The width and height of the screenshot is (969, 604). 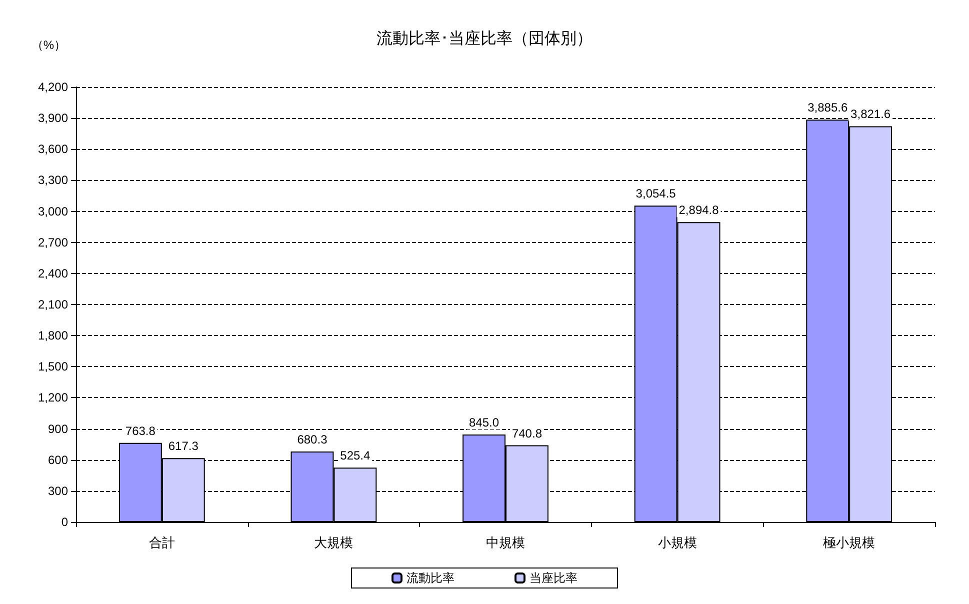 What do you see at coordinates (53, 397) in the screenshot?
I see `y-tick-label: 1,200` at bounding box center [53, 397].